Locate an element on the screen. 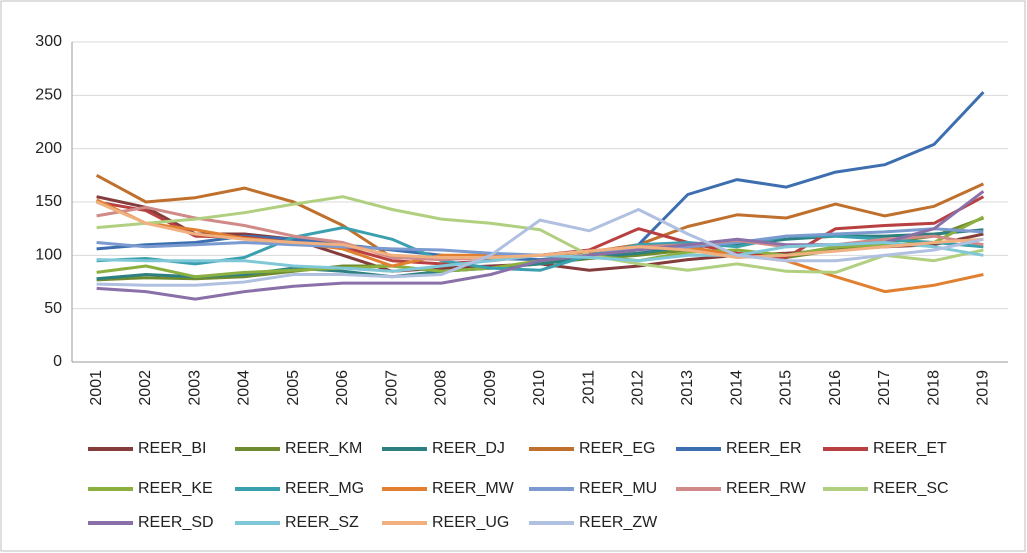 This screenshot has height=553, width=1027. x-tick-label: 2009 is located at coordinates (490, 388).